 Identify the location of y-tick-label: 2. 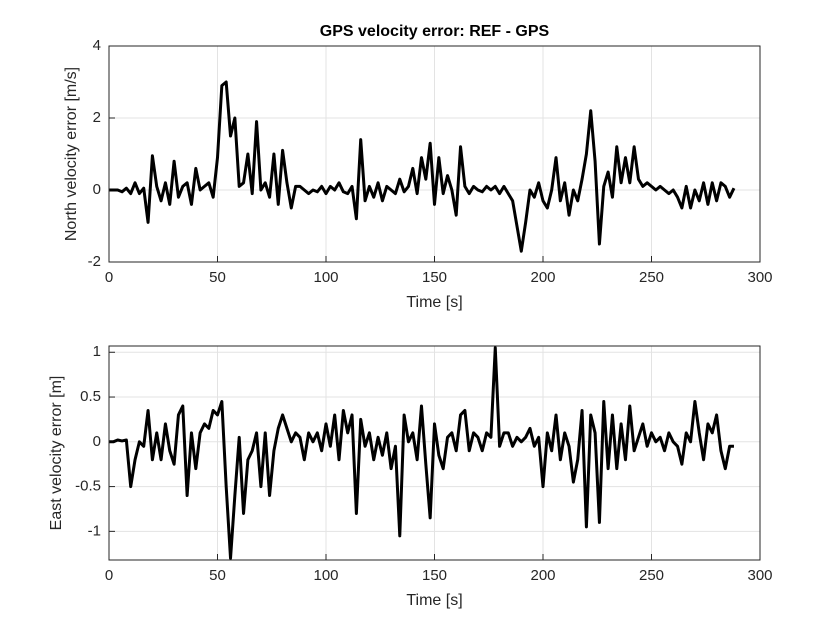
(97, 117).